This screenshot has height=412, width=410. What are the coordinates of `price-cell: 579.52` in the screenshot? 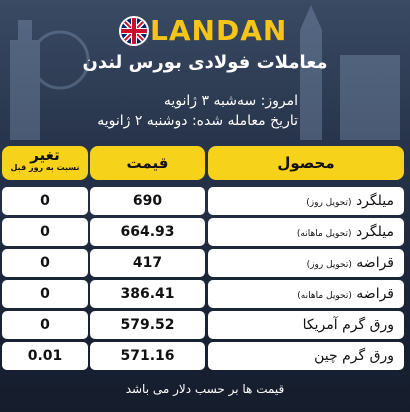 It's located at (147, 325).